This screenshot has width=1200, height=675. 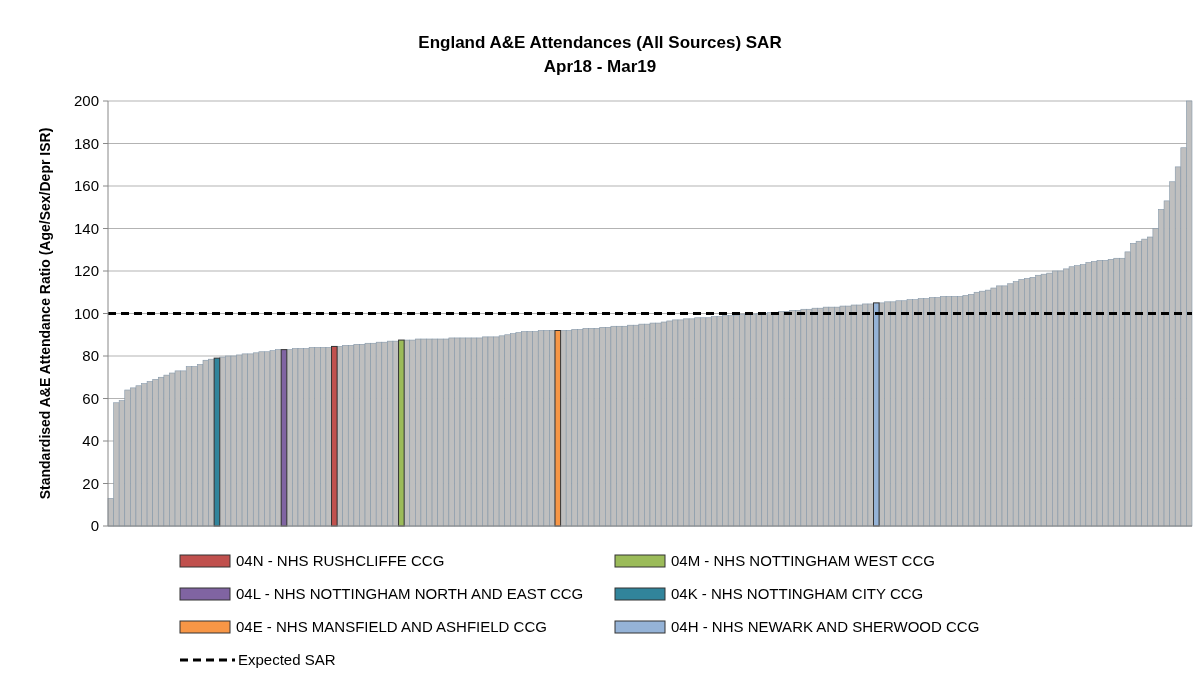 What do you see at coordinates (803, 561) in the screenshot?
I see `legend-label: 04M - NHS NOTTINGHAM WEST CCG` at bounding box center [803, 561].